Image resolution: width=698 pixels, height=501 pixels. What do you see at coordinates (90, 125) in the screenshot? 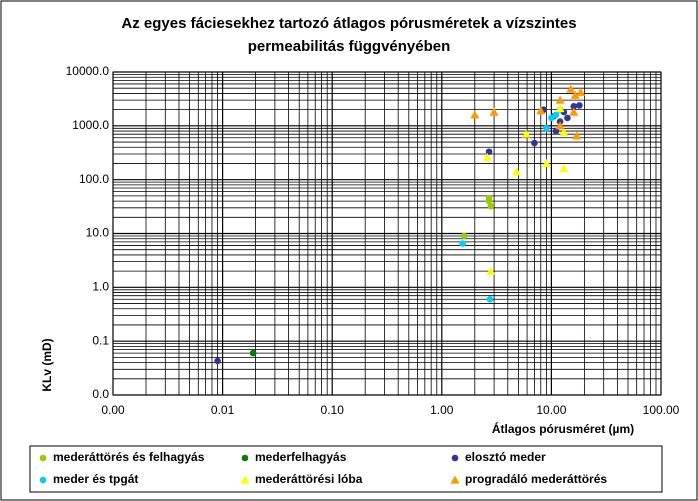
I see `y-tick-label: 1000.0` at bounding box center [90, 125].